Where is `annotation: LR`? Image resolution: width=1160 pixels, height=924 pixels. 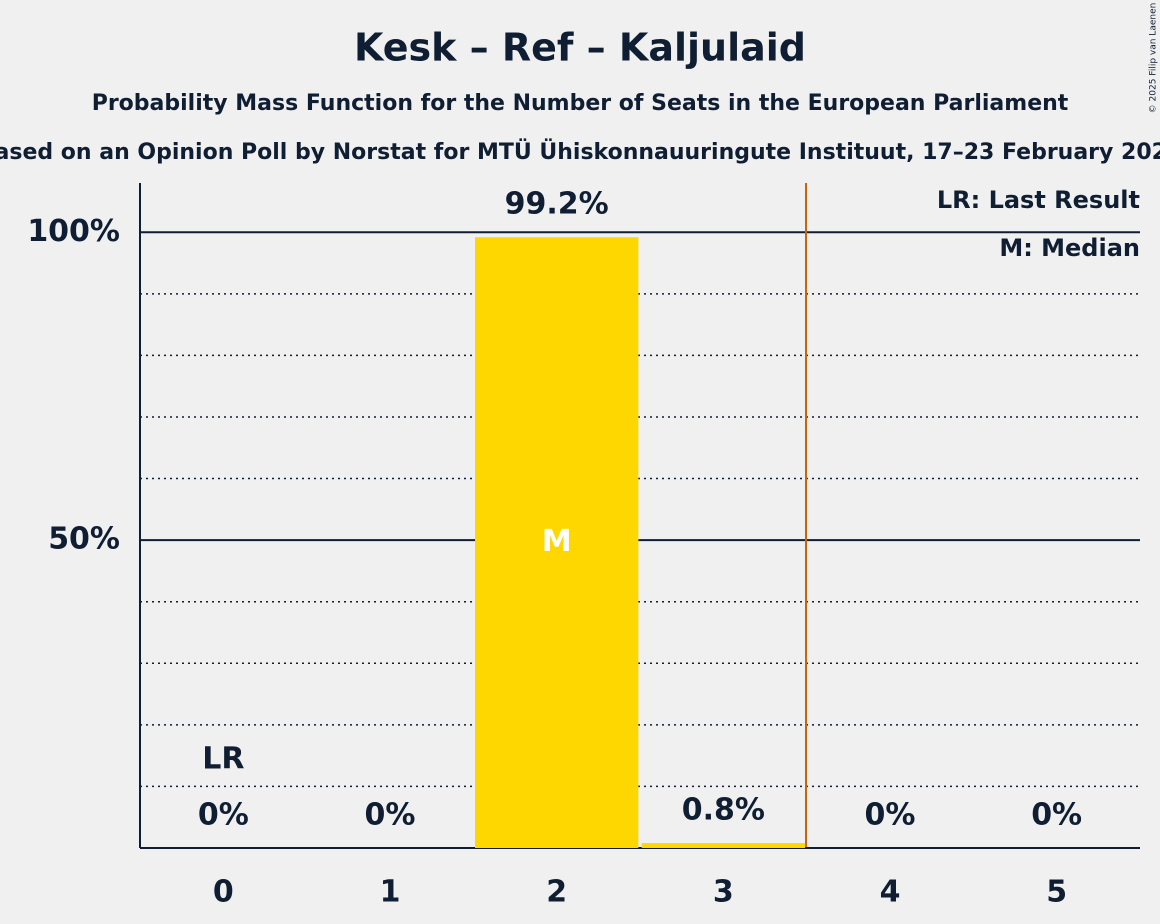
annotation: LR is located at coordinates (223, 759).